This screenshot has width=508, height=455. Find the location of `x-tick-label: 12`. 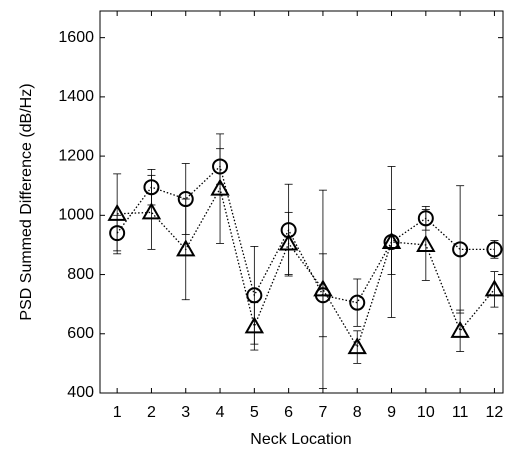

x-tick-label: 12 is located at coordinates (495, 412).